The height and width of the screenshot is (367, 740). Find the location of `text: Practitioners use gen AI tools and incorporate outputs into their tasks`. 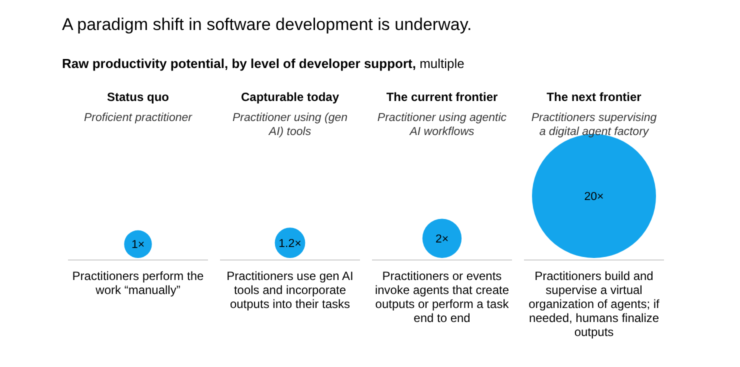

text: Practitioners use gen AI tools and incorporate outputs into their tasks is located at coordinates (290, 290).